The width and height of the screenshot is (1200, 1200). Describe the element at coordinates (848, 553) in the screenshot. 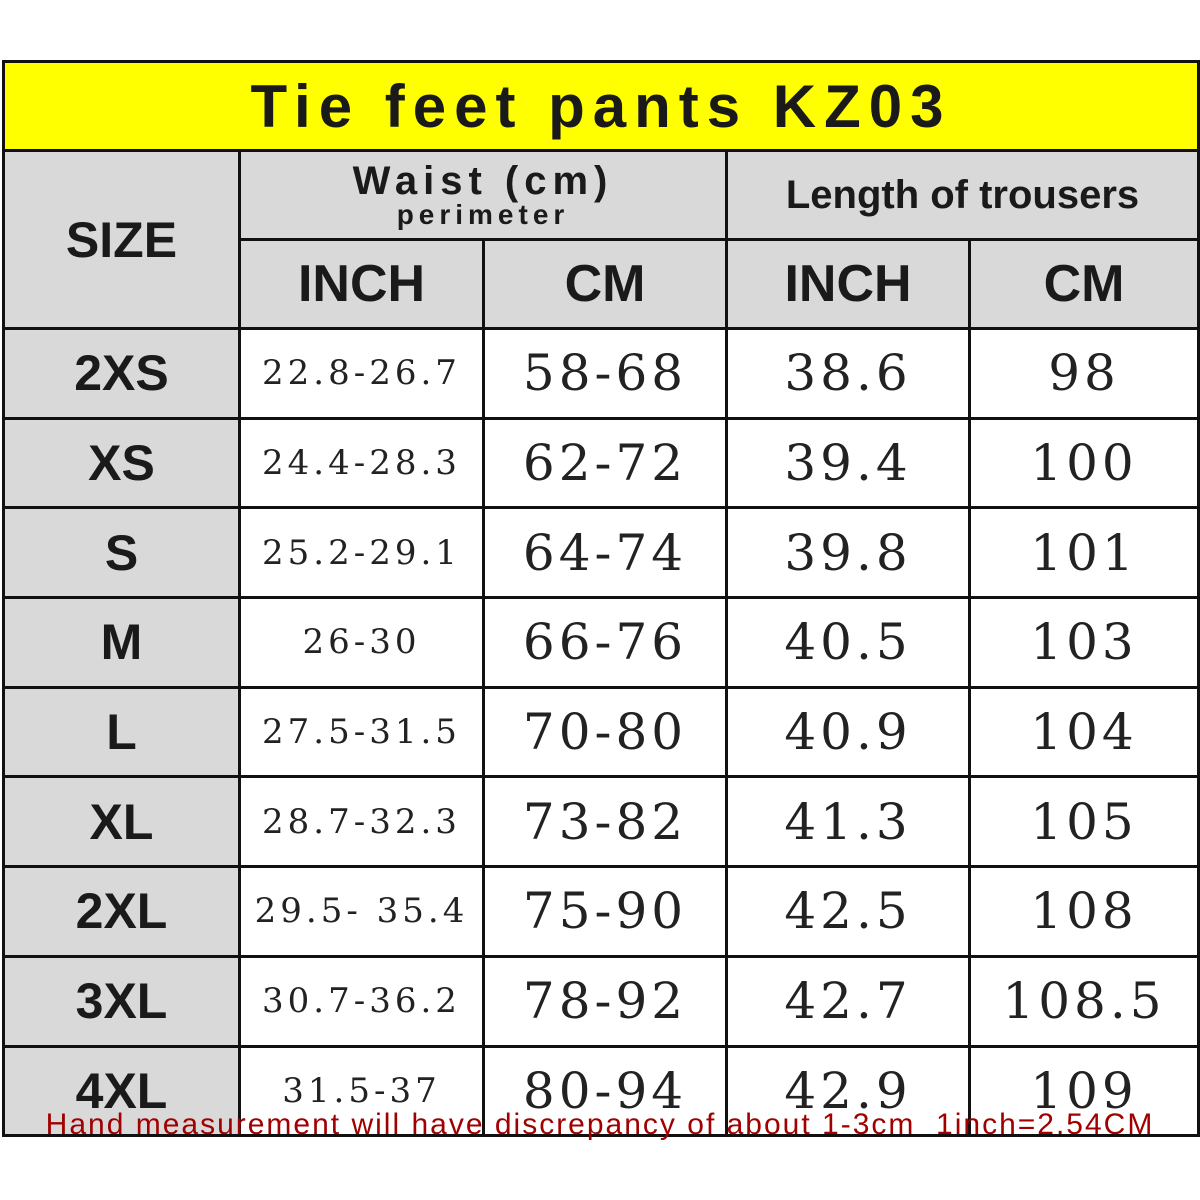

I see `length-inch-cell: 39.8` at that location.